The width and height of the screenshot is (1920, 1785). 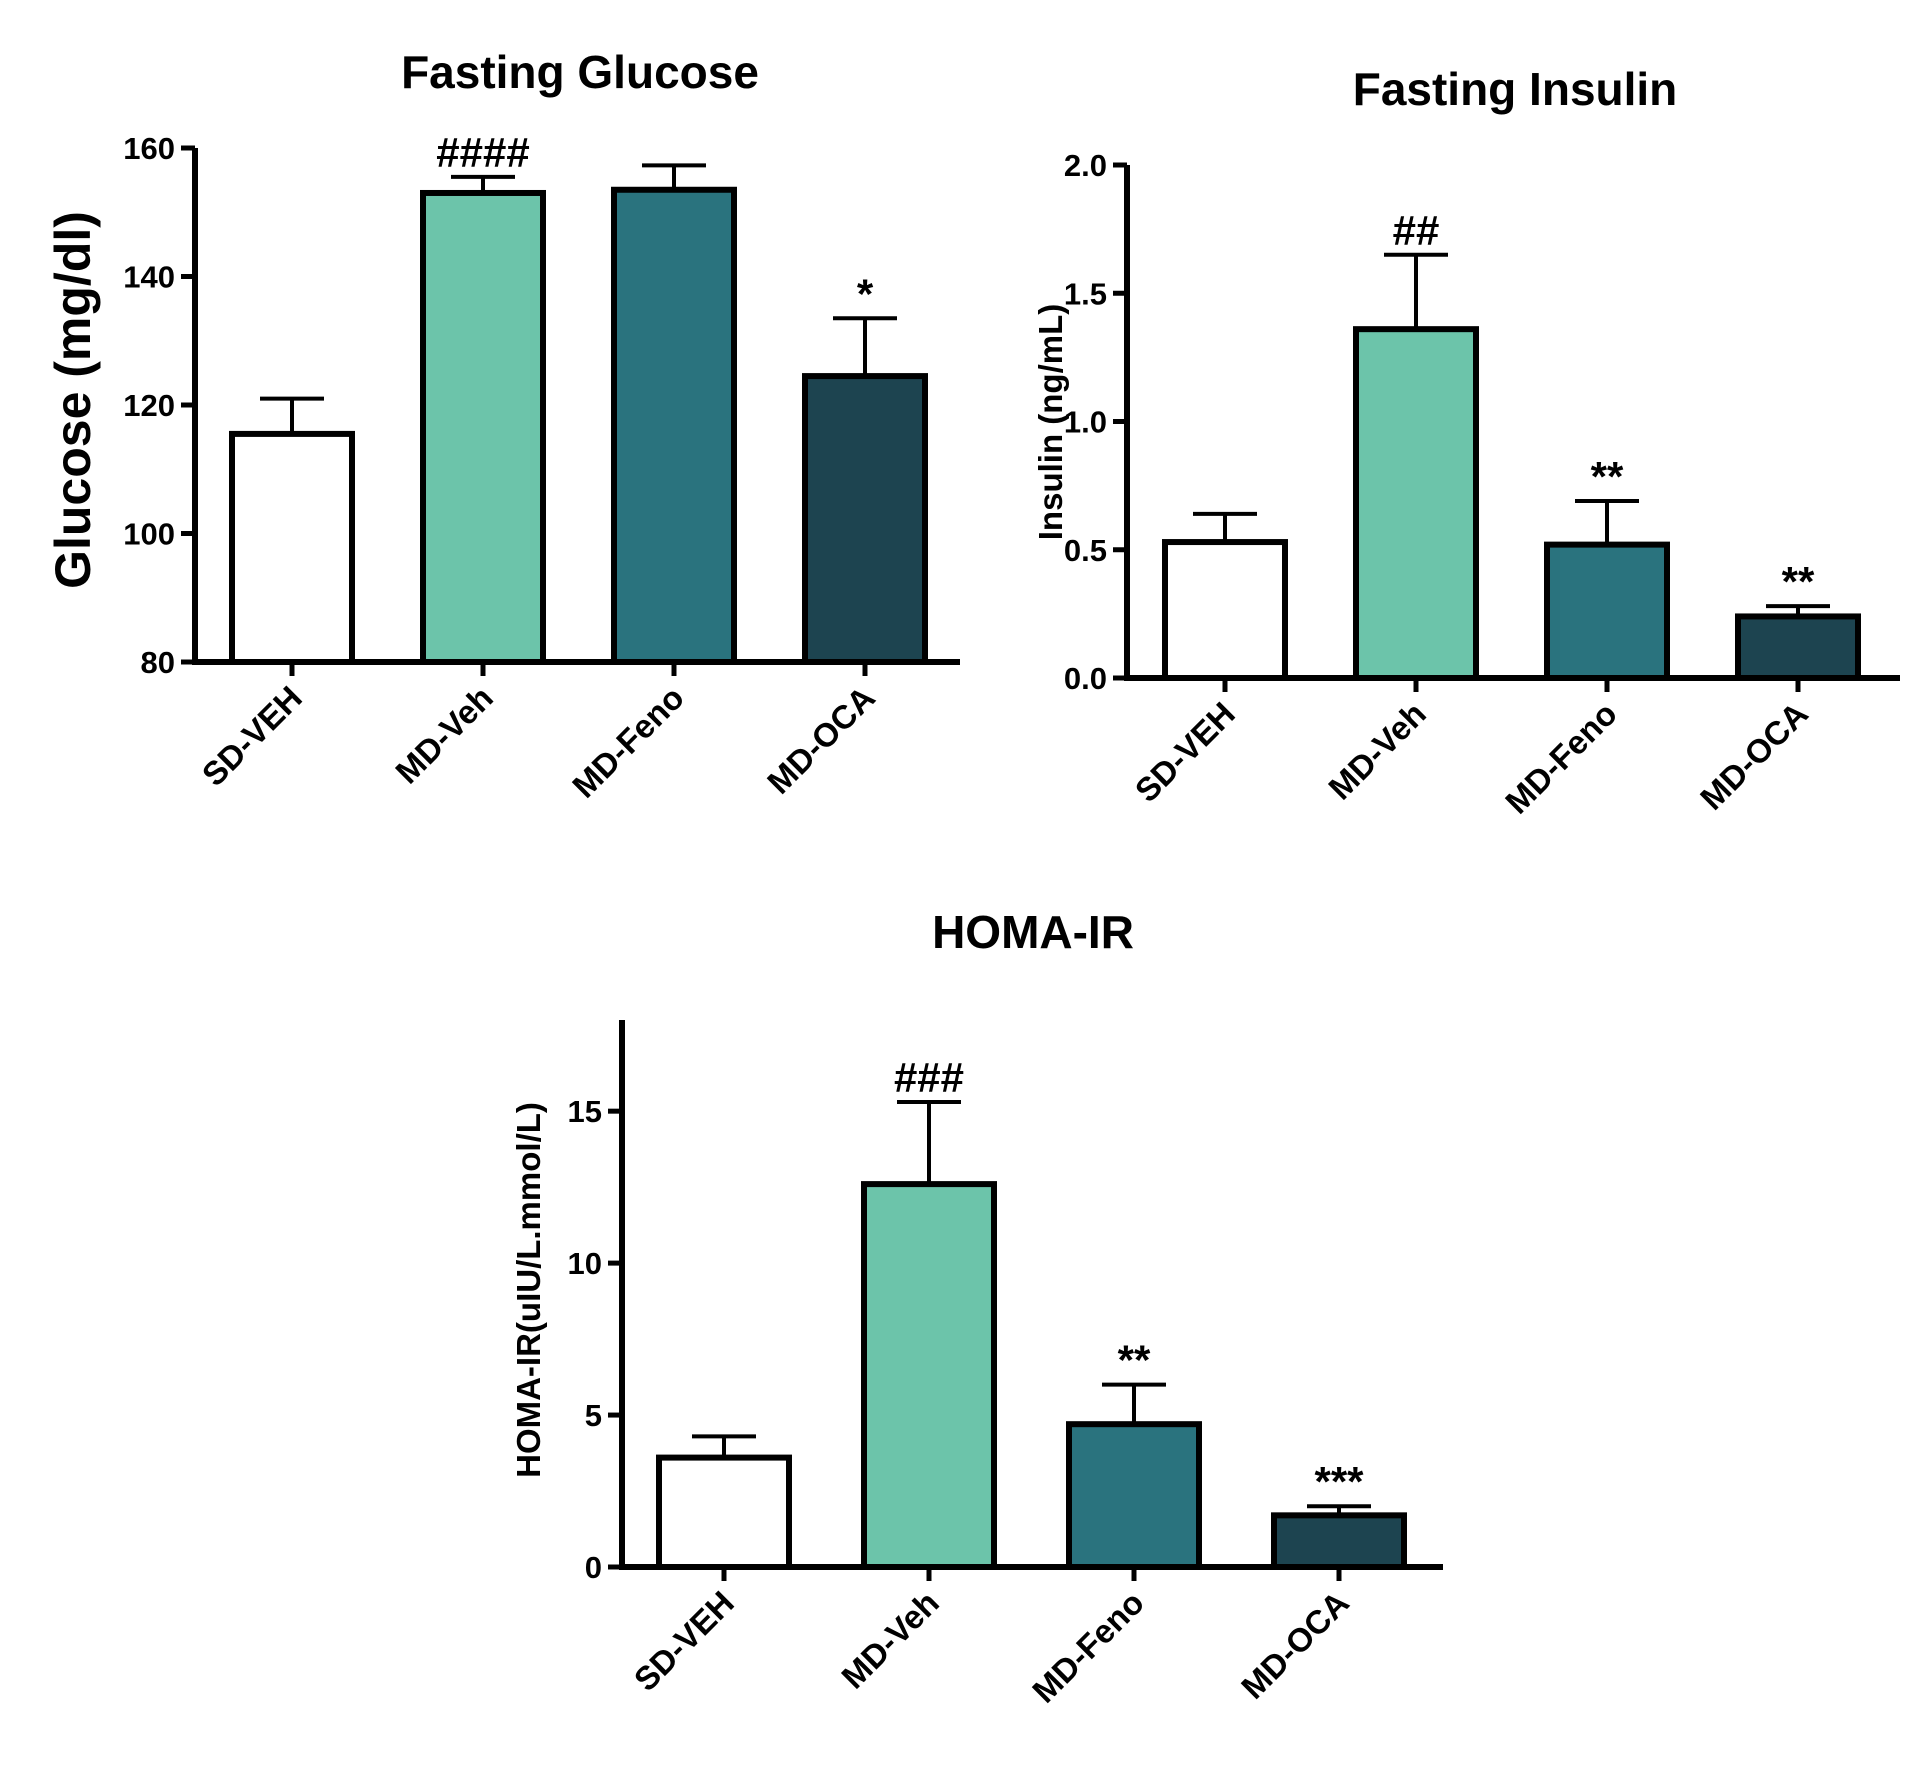 I want to click on y-tick-label: 0.5, so click(x=1085, y=550).